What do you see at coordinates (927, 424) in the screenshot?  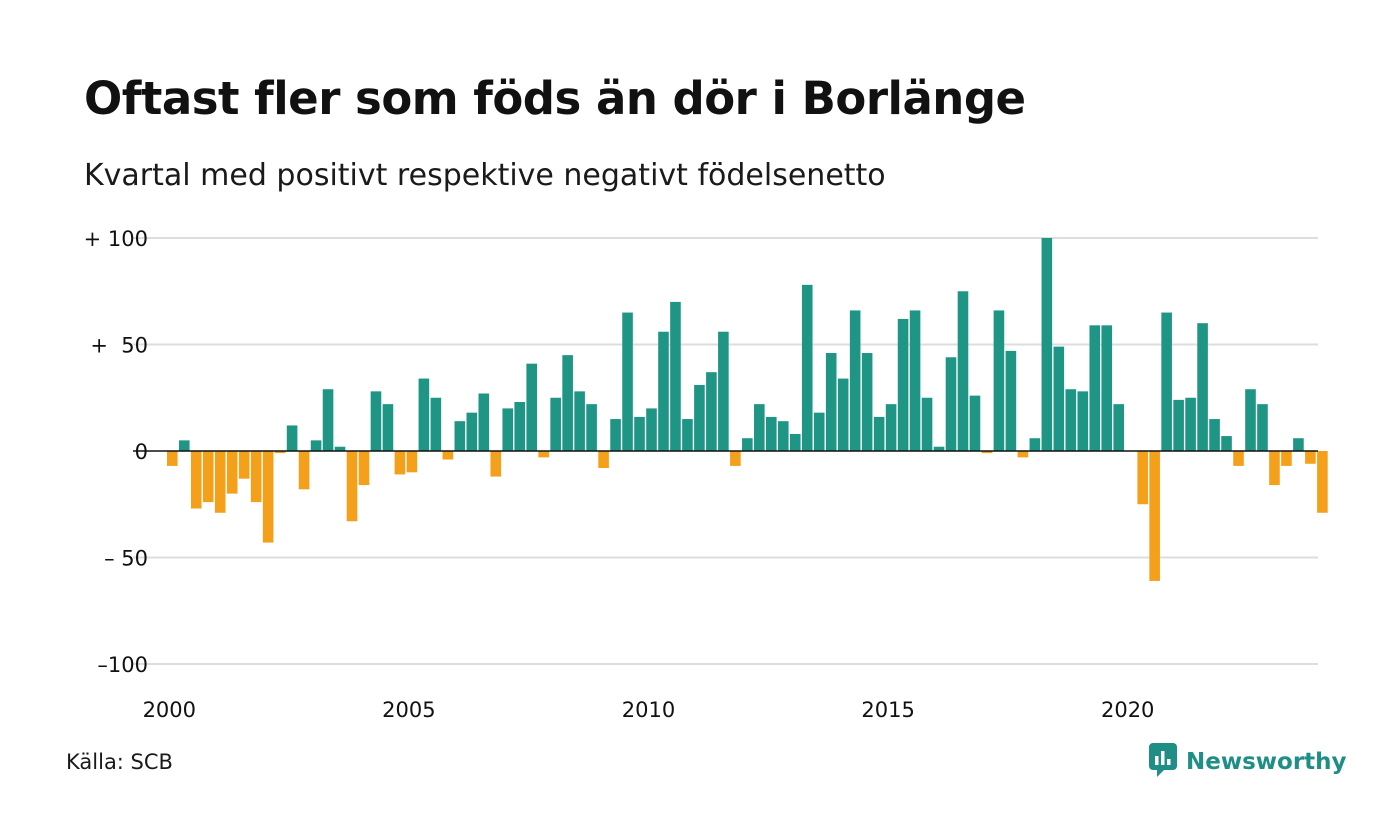 I see `bar-2015-q4` at bounding box center [927, 424].